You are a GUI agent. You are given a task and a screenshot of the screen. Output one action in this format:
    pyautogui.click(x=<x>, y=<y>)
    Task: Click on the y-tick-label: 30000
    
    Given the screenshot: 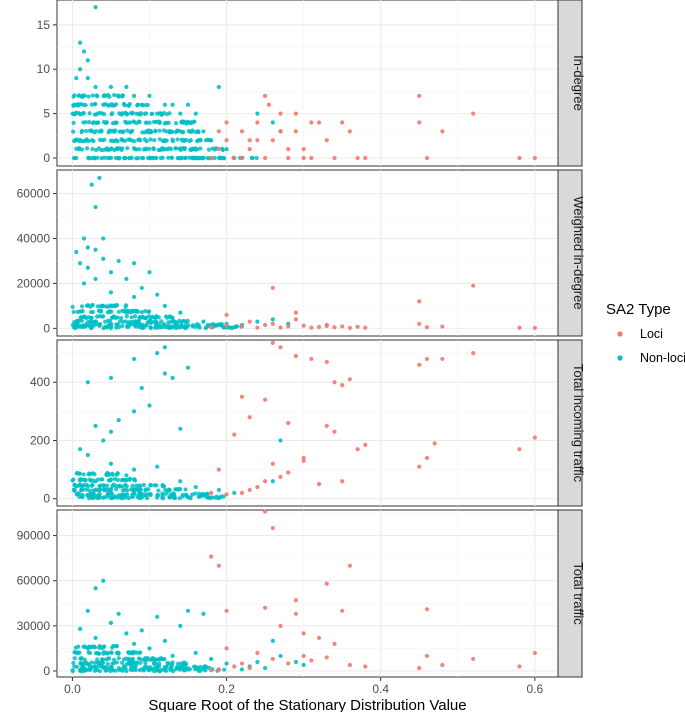 What is the action you would take?
    pyautogui.click(x=34, y=626)
    